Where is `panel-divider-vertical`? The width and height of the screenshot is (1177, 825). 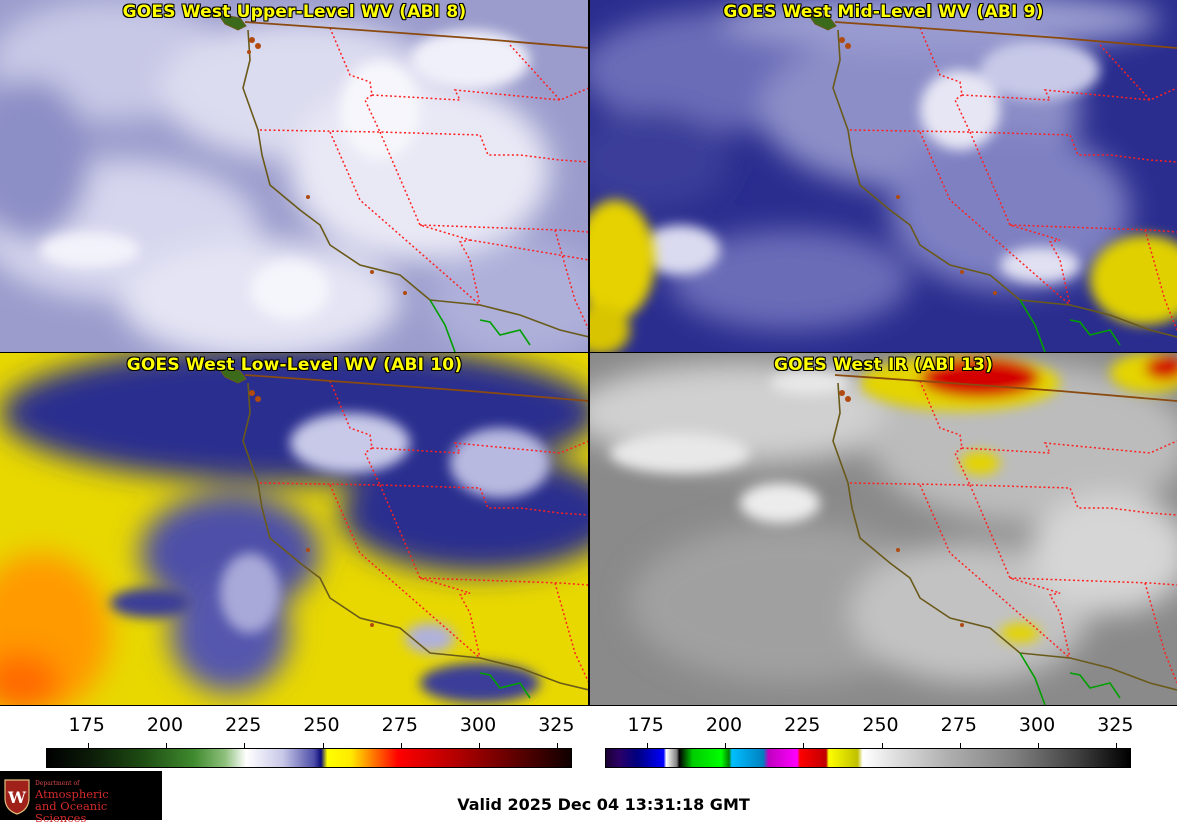
panel-divider-vertical is located at coordinates (589, 353).